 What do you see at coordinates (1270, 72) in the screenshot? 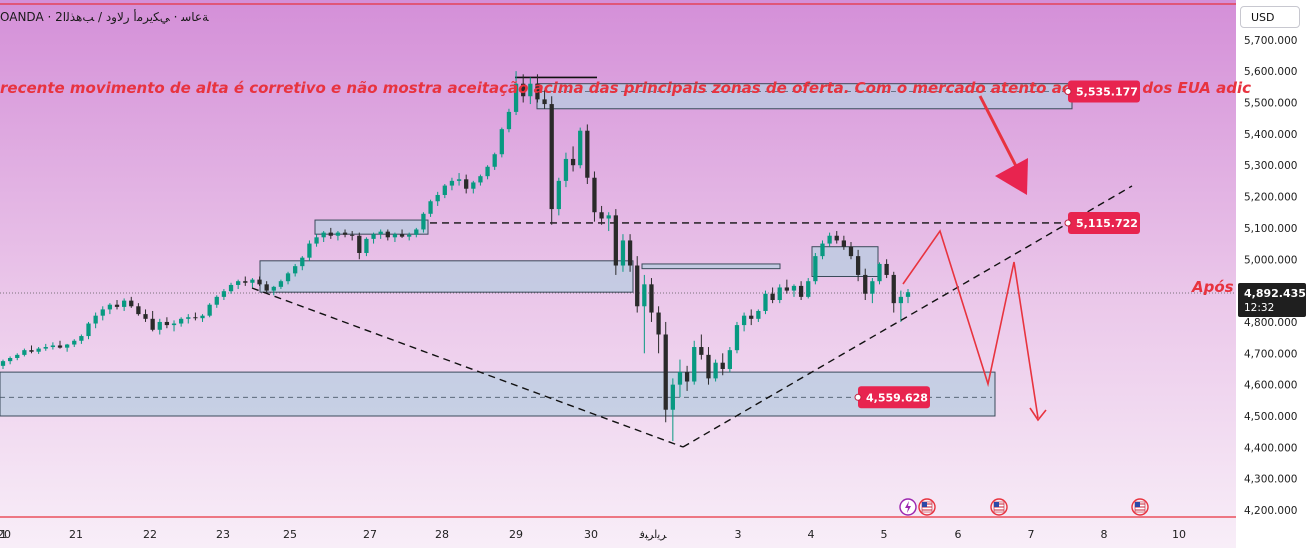
I see `y-tick-label: 5,600.000` at bounding box center [1270, 72].